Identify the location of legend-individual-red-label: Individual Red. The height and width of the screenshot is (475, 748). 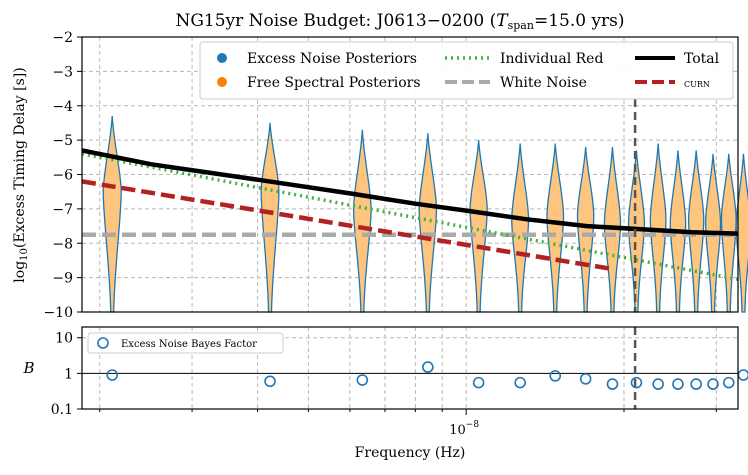
(551, 59).